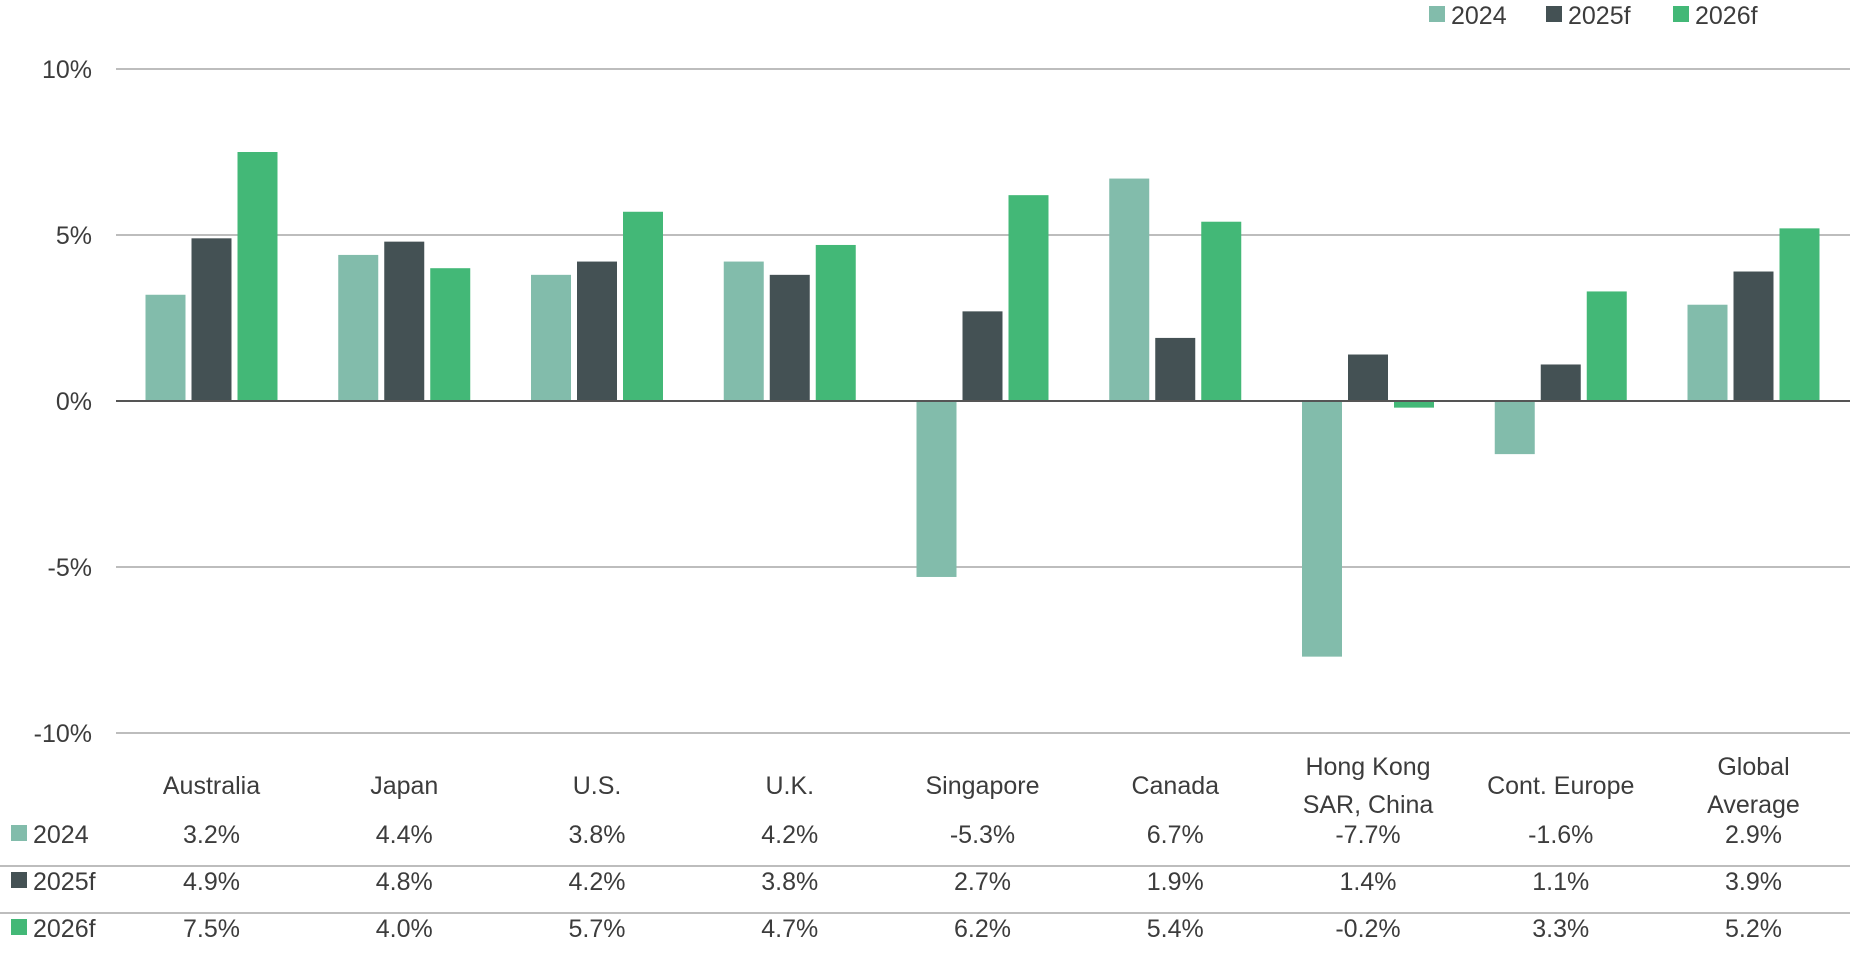 This screenshot has width=1850, height=953. What do you see at coordinates (1479, 16) in the screenshot?
I see `legend-label-2024: 2024` at bounding box center [1479, 16].